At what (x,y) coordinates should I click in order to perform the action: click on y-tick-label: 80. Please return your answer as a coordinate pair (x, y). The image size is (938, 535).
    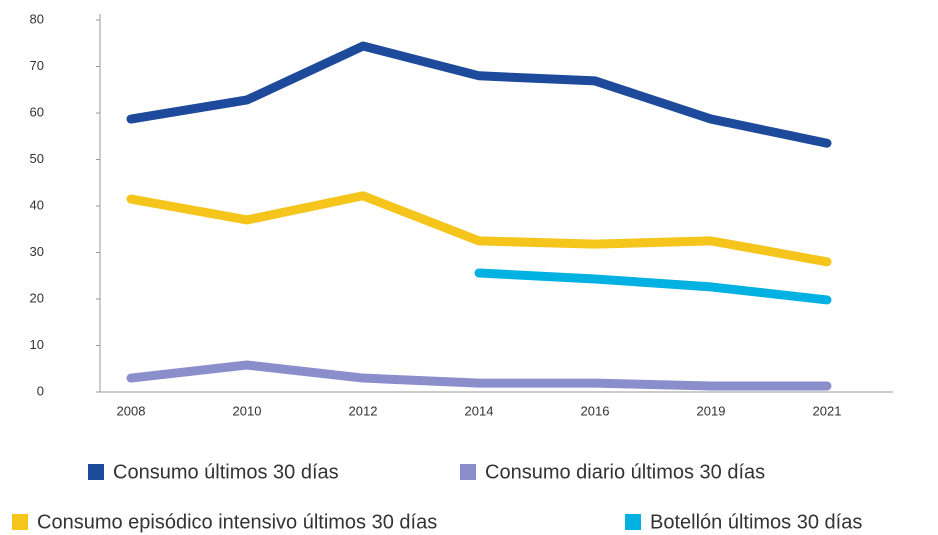
    Looking at the image, I should click on (37, 18).